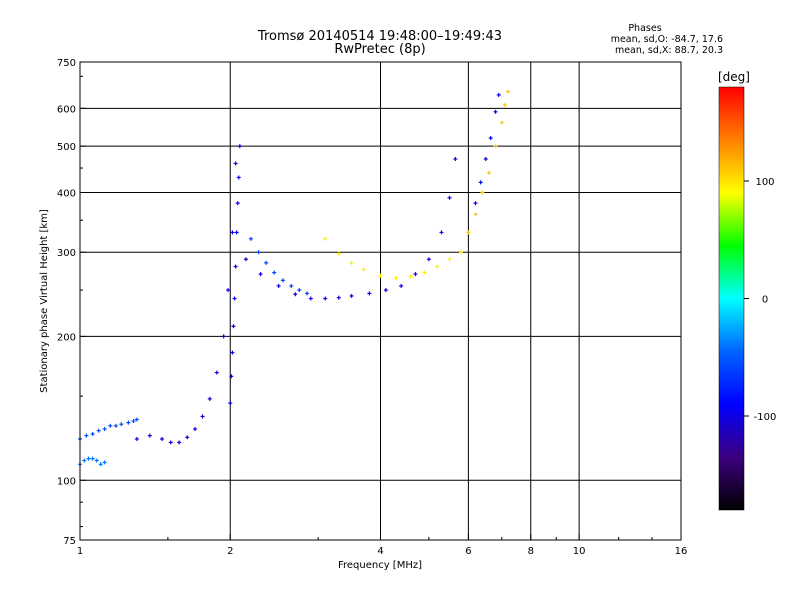  I want to click on x-axis-label: Frequency [MHz], so click(380, 565).